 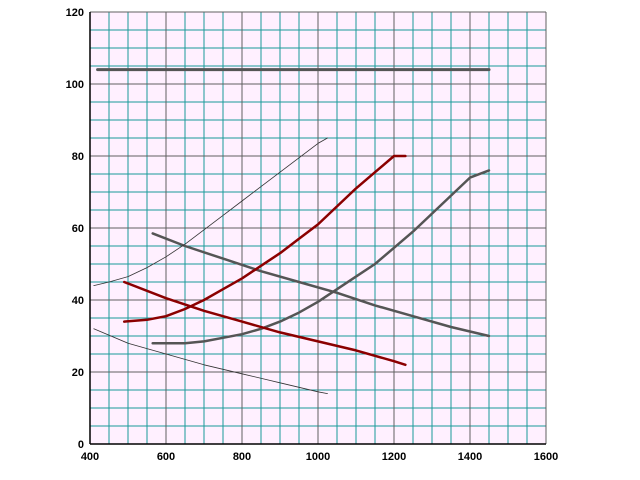 I want to click on y-tick-label: 40, so click(x=78, y=301).